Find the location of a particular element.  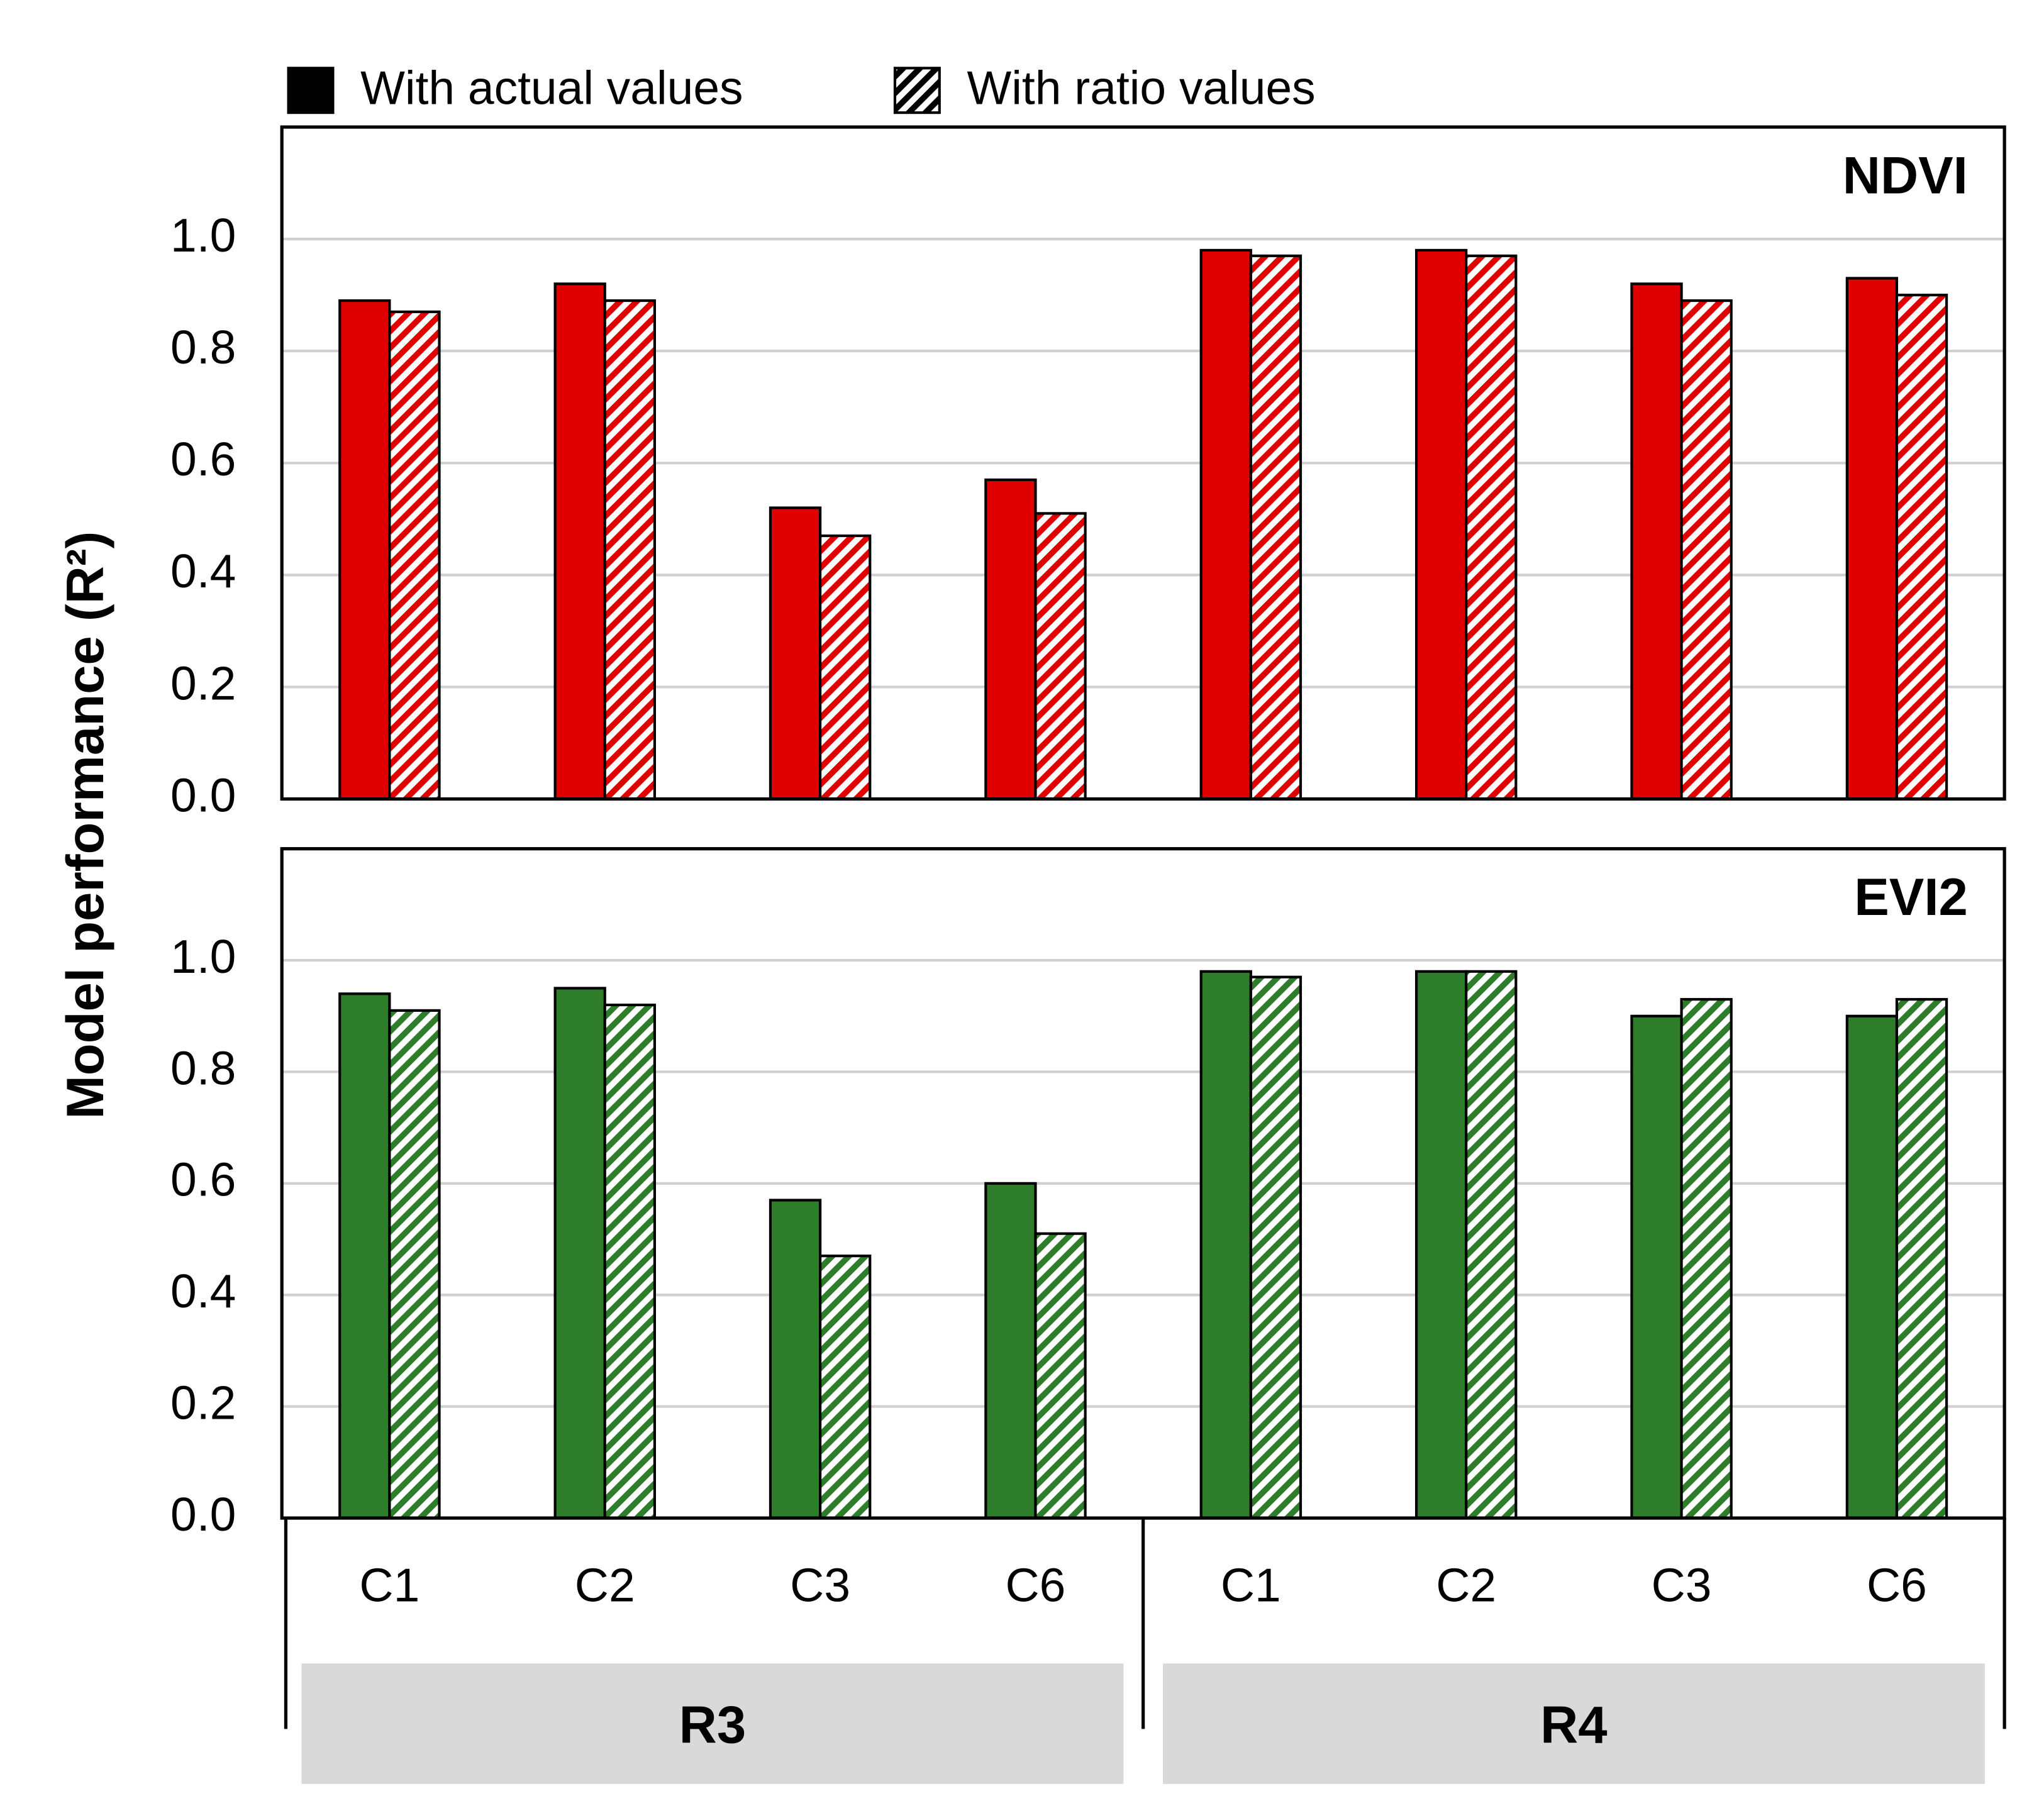

group-label: R3 is located at coordinates (712, 1725).